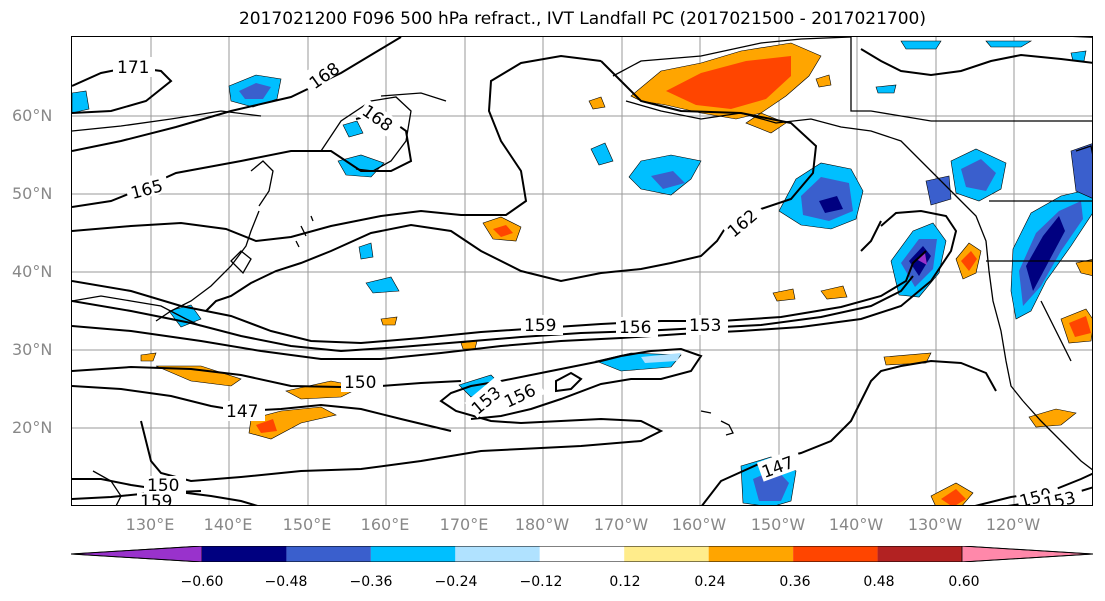 This screenshot has width=1105, height=601. Describe the element at coordinates (621, 524) in the screenshot. I see `lon-label-170w: 170°W` at that location.